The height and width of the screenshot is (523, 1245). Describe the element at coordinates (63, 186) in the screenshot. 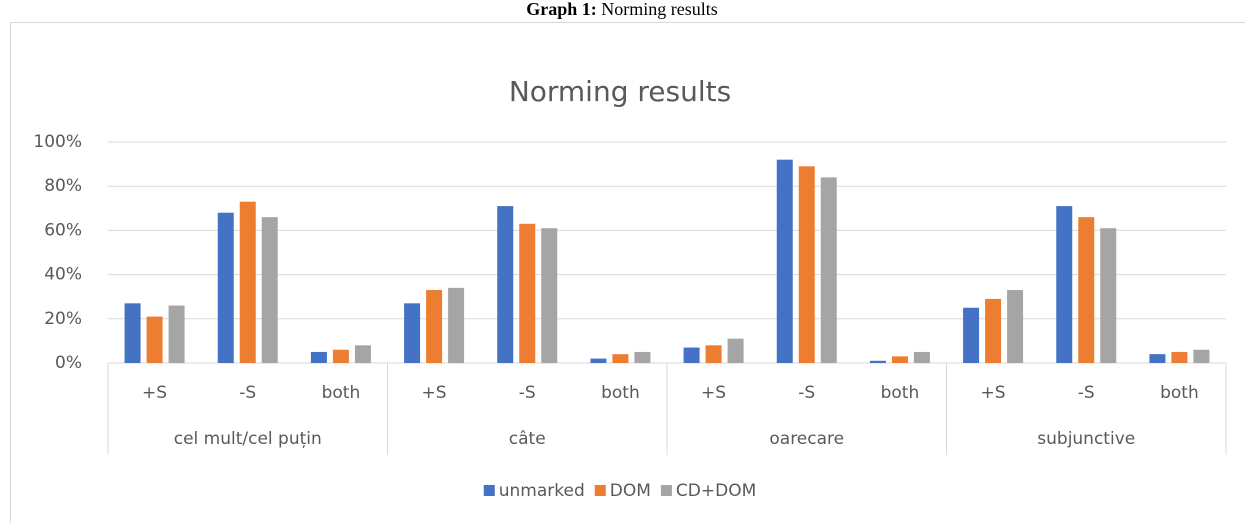

I see `y-tick-label: 80%` at that location.